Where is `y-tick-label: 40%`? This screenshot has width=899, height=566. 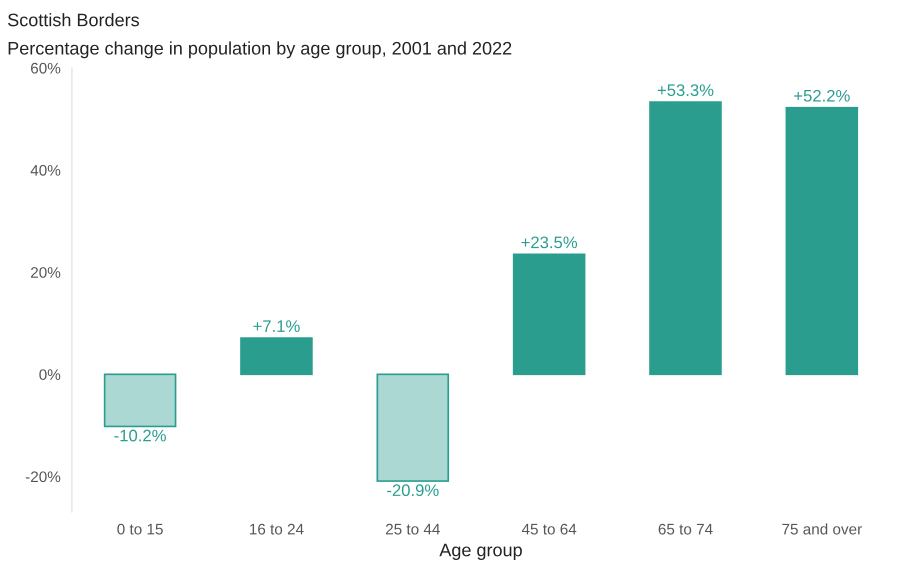 y-tick-label: 40% is located at coordinates (45, 170).